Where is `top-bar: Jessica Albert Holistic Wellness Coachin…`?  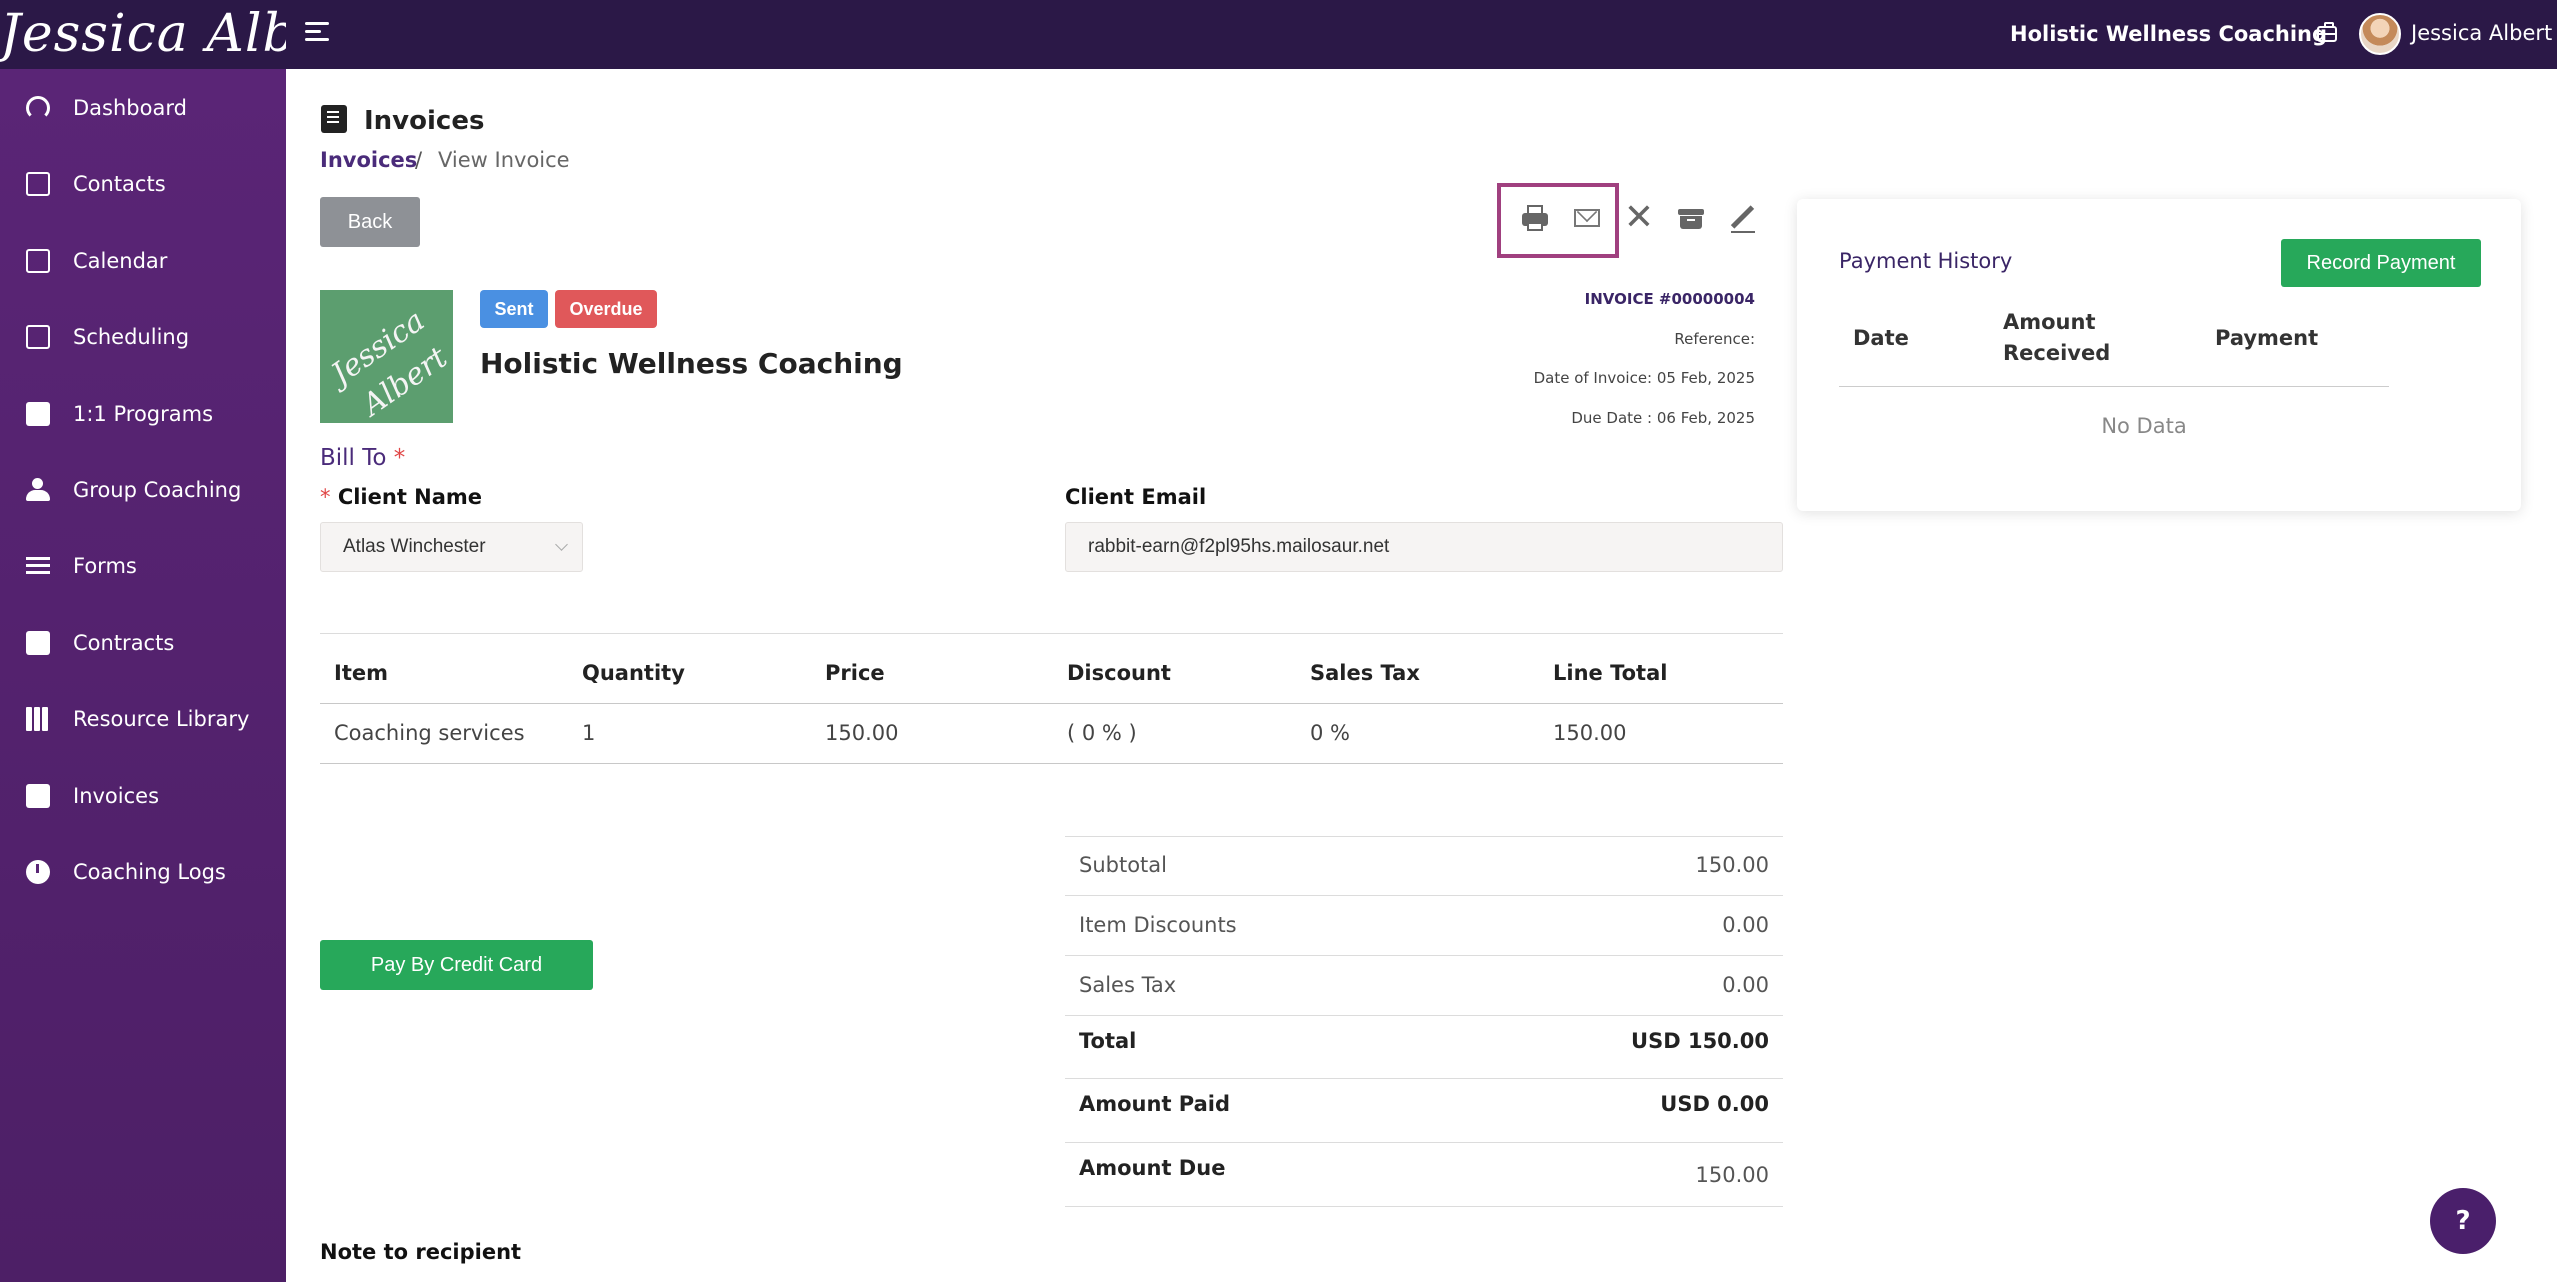 top-bar: Jessica Albert Holistic Wellness Coachin… is located at coordinates (1278, 34).